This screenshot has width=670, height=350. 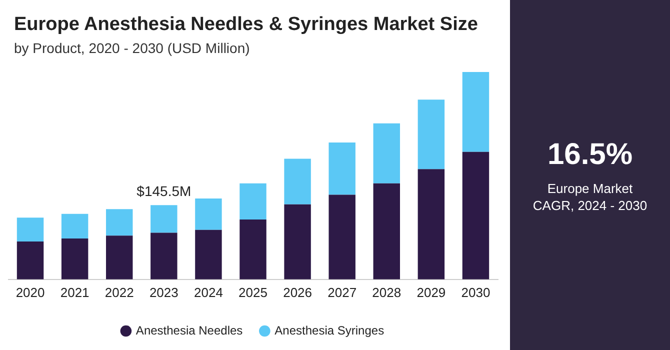 What do you see at coordinates (431, 292) in the screenshot?
I see `x-tick-label: 2029` at bounding box center [431, 292].